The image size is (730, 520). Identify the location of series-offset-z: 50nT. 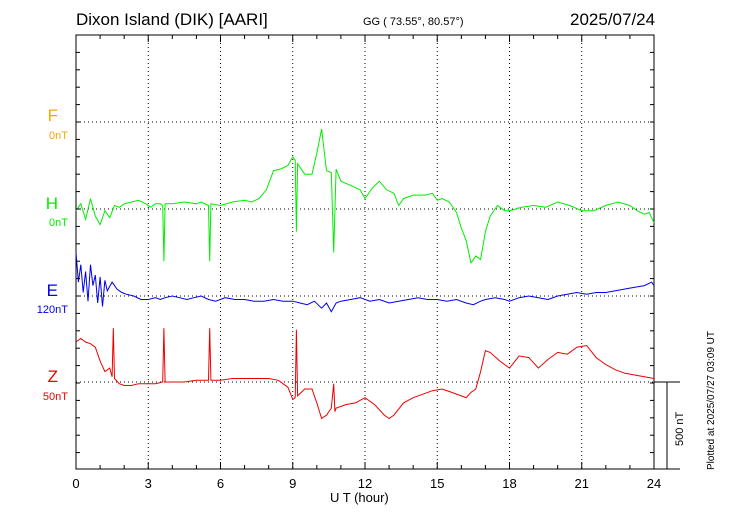
(55, 397).